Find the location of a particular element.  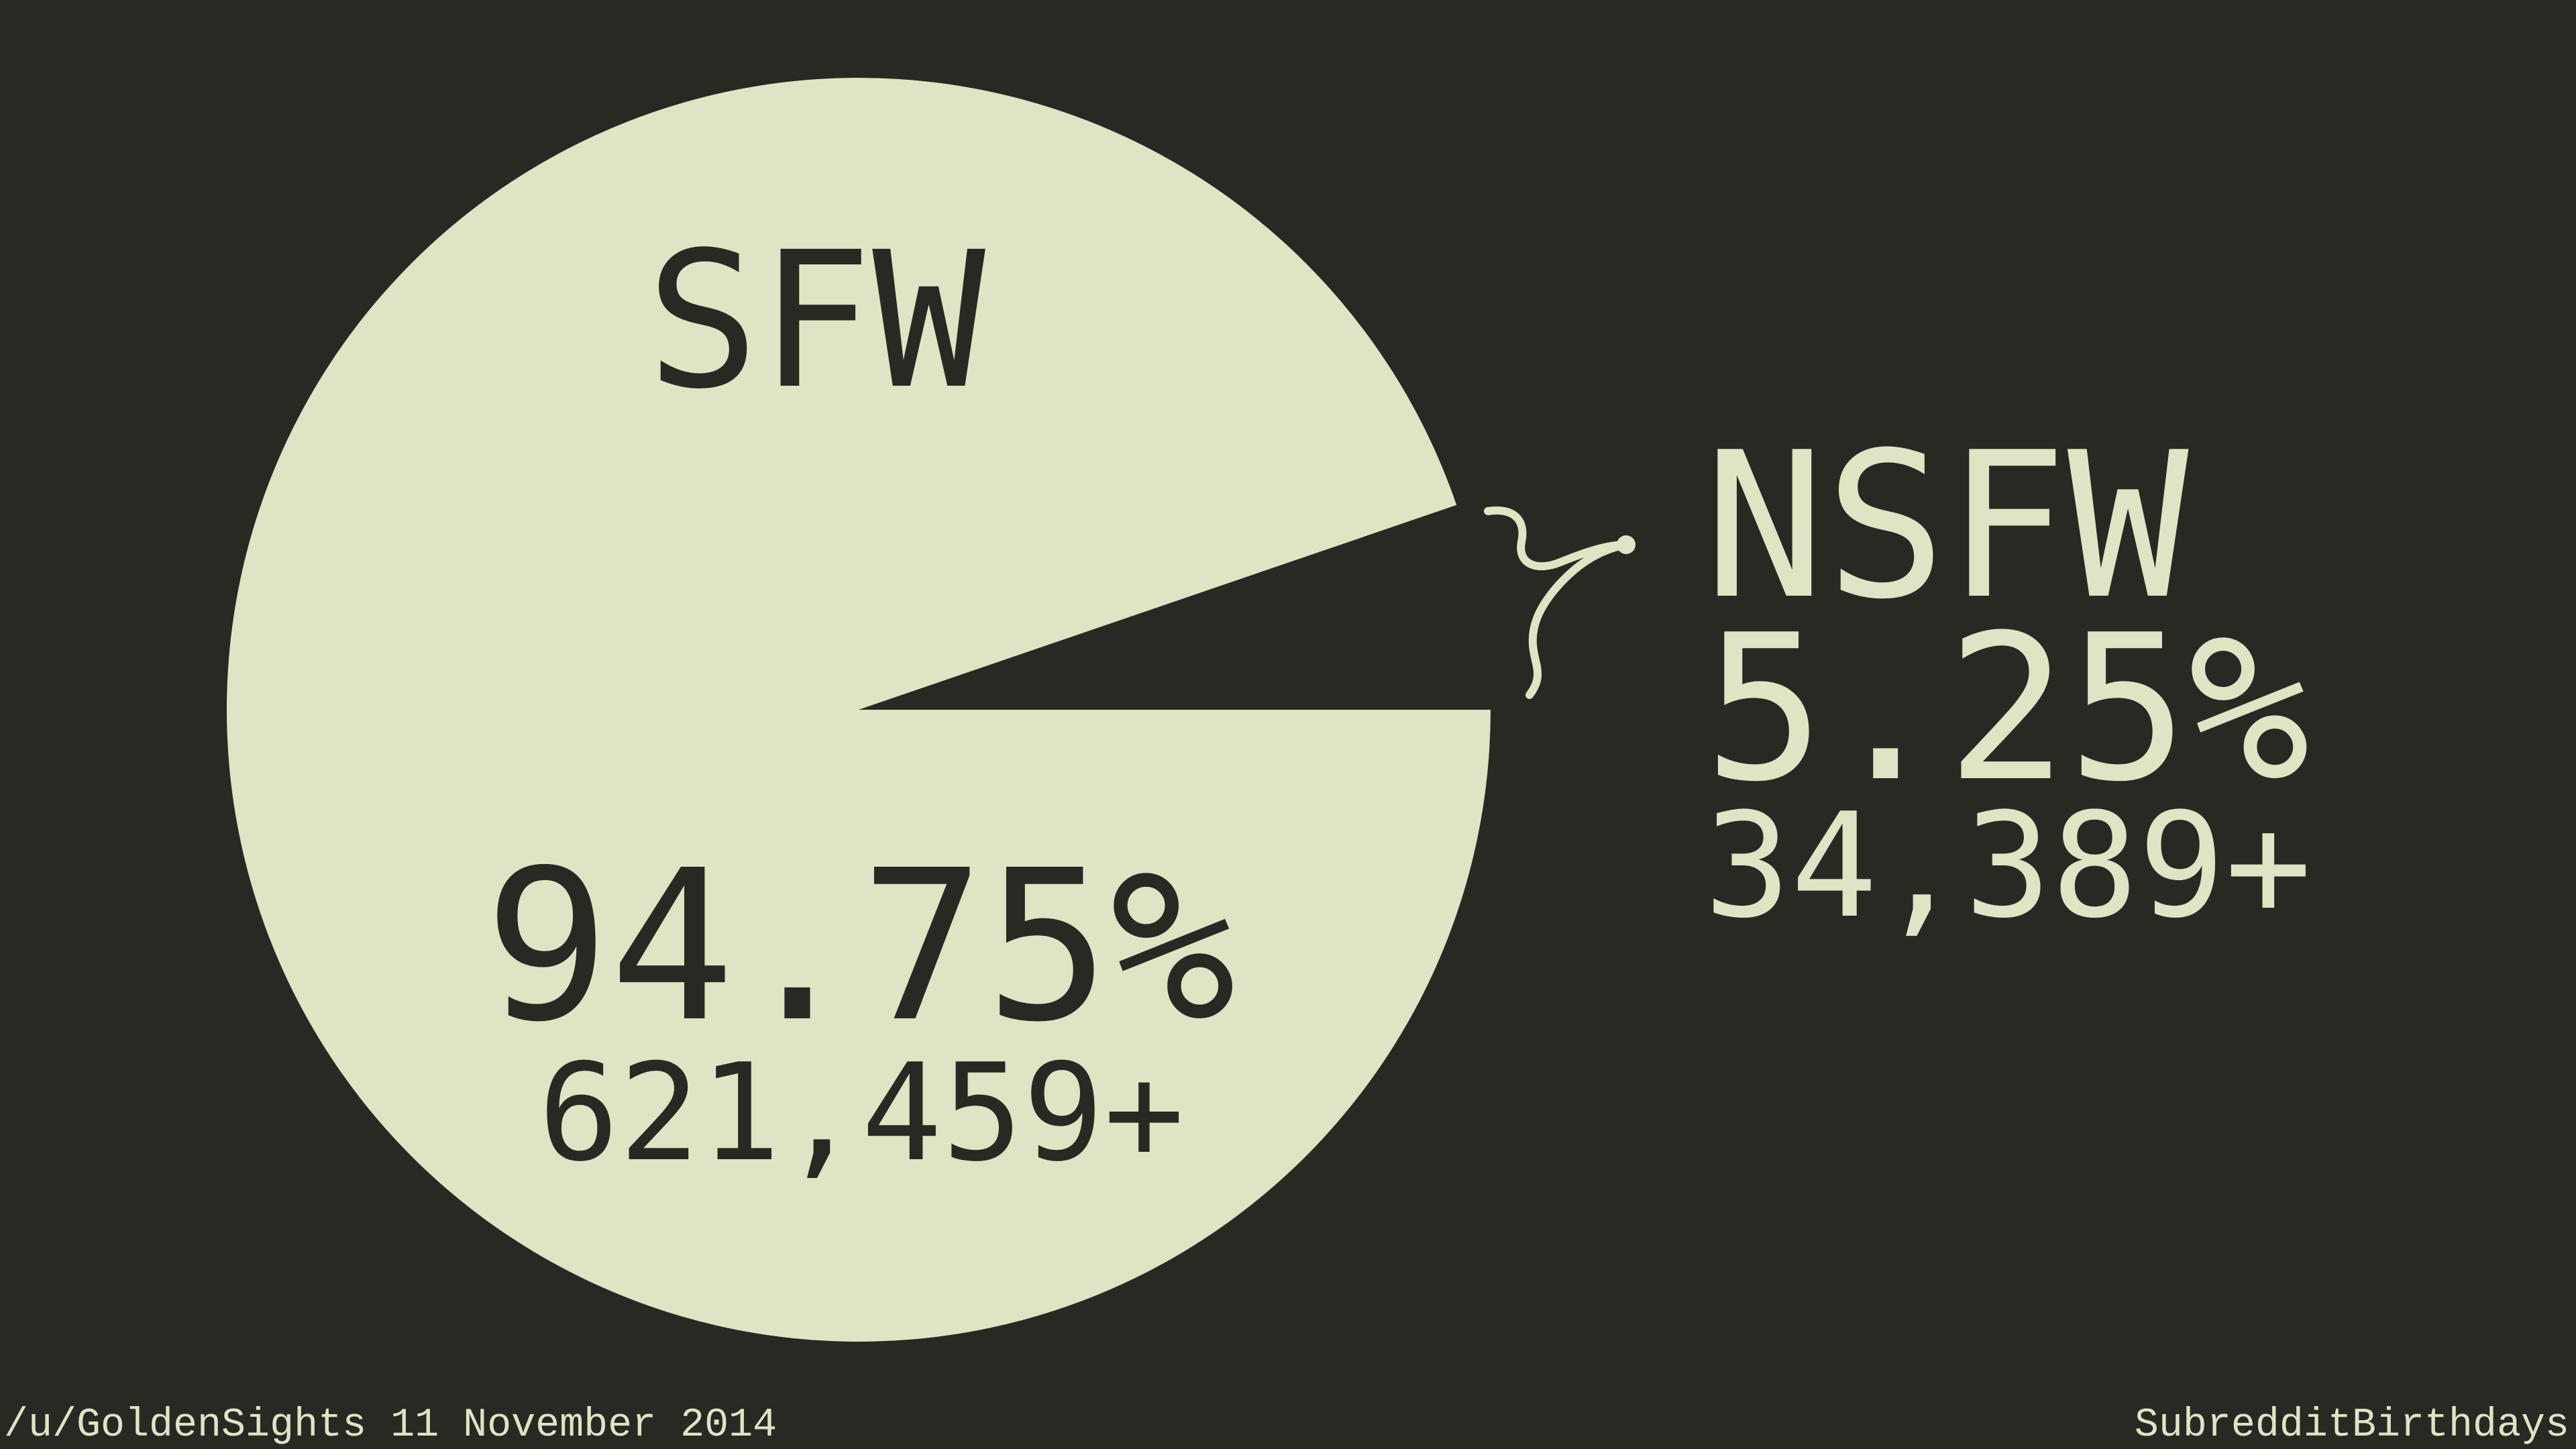

pie-slice-nsfw is located at coordinates (1175, 607).